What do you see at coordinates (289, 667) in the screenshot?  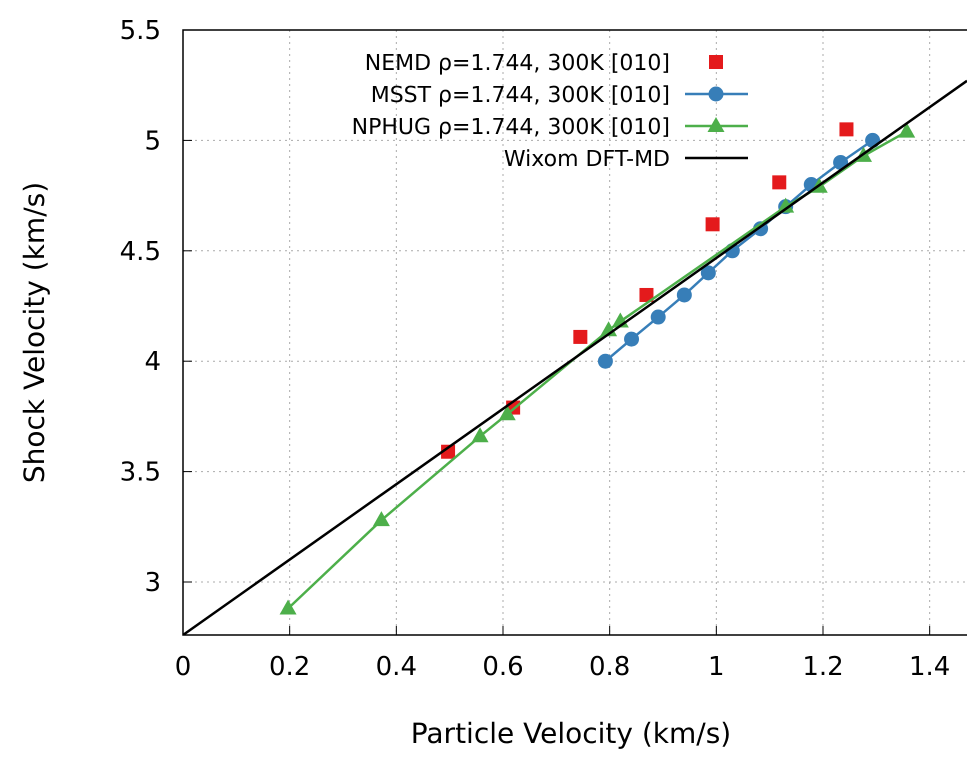 I see `x-tick-label: 0.2` at bounding box center [289, 667].